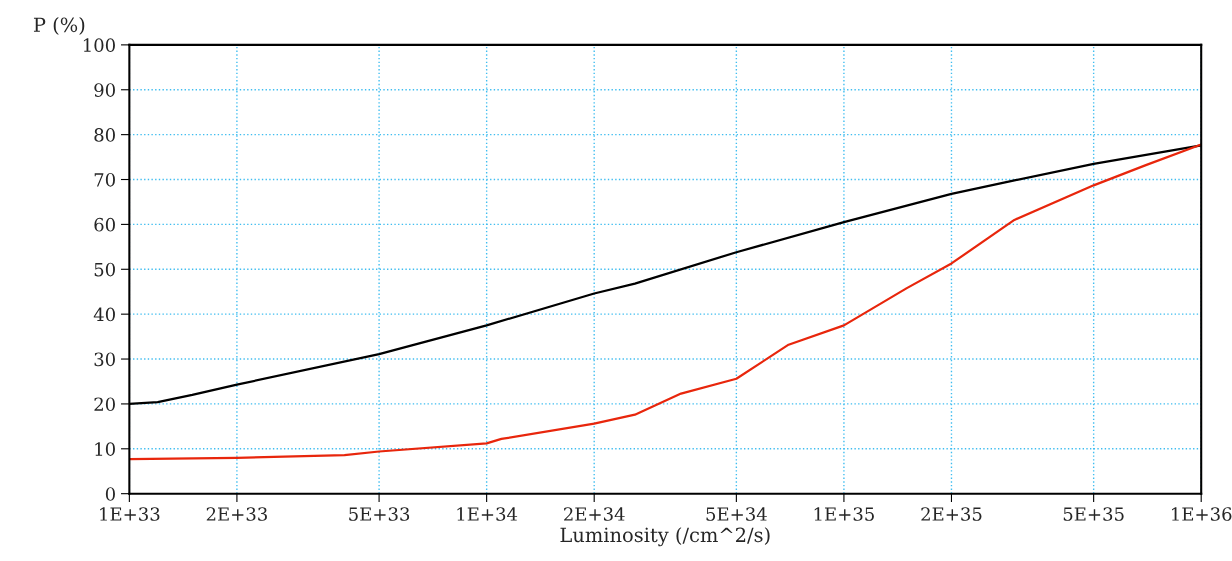 The width and height of the screenshot is (1232, 561). Describe the element at coordinates (844, 514) in the screenshot. I see `x-tick-label: 1E+35` at that location.